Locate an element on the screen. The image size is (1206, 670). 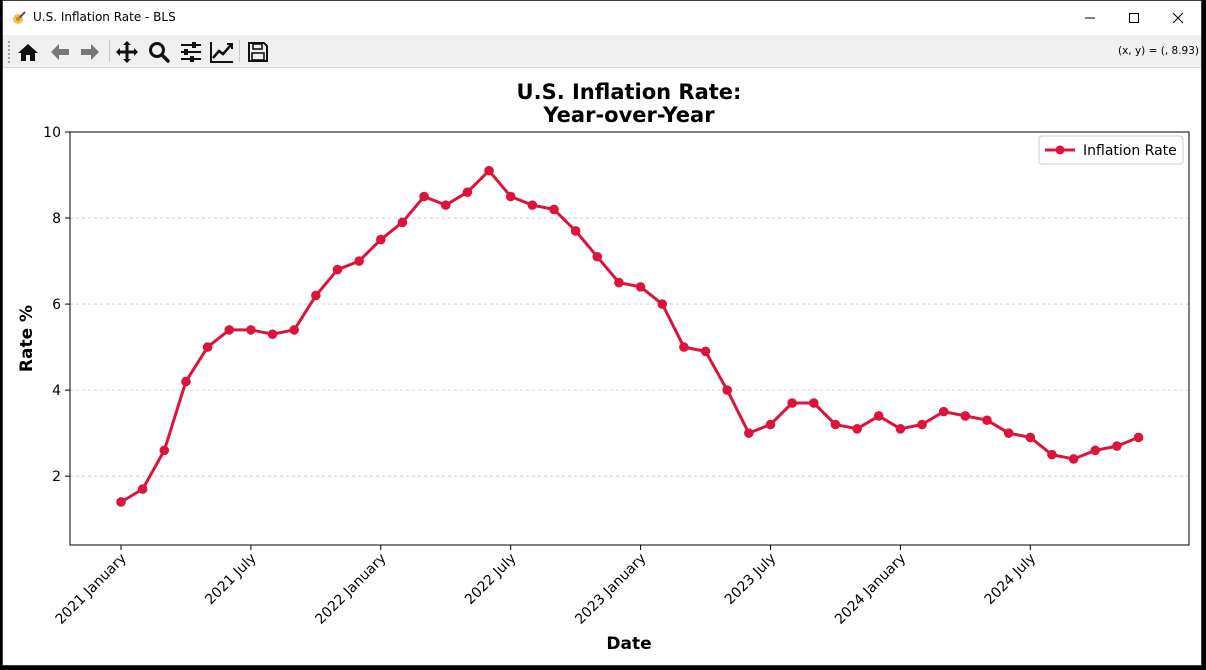
y-tick-label: 2 is located at coordinates (56, 477).